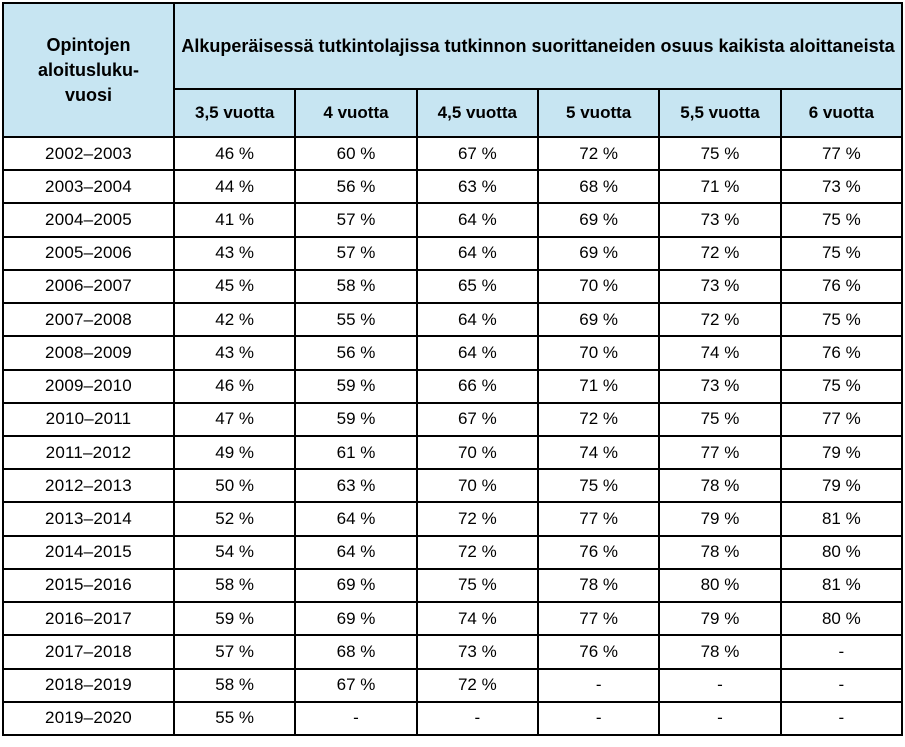 This screenshot has width=905, height=747. Describe the element at coordinates (841, 113) in the screenshot. I see `column-header: 6 vuotta` at that location.